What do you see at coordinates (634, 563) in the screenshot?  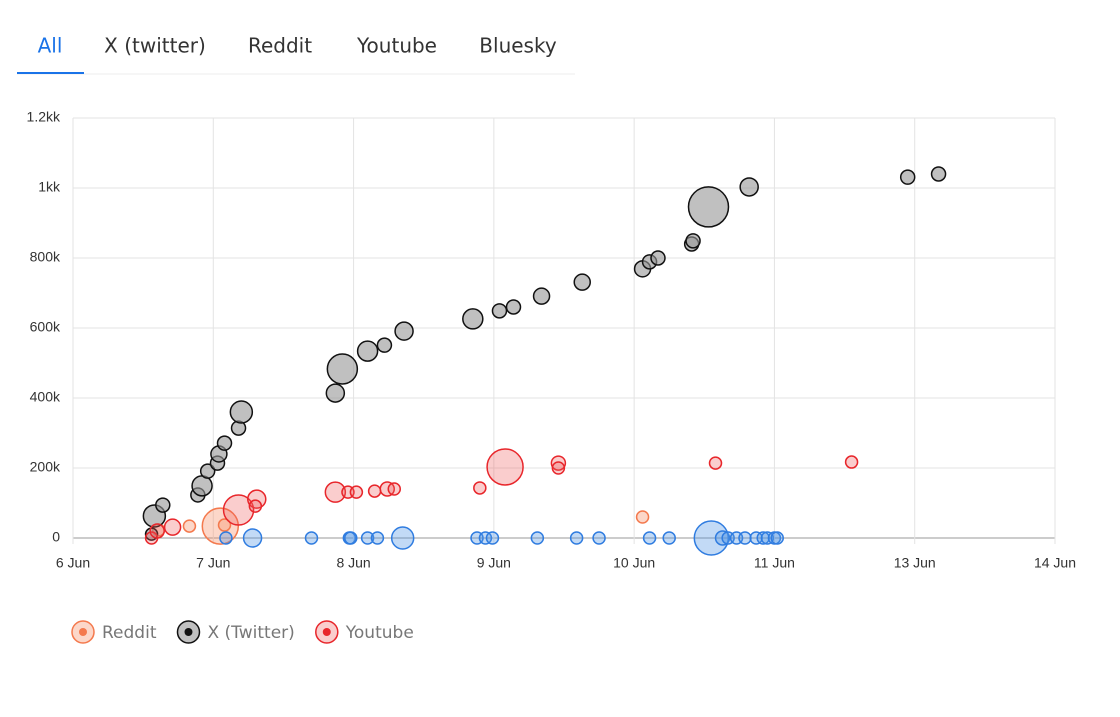 I see `x-tick-label: 10 Jun` at bounding box center [634, 563].